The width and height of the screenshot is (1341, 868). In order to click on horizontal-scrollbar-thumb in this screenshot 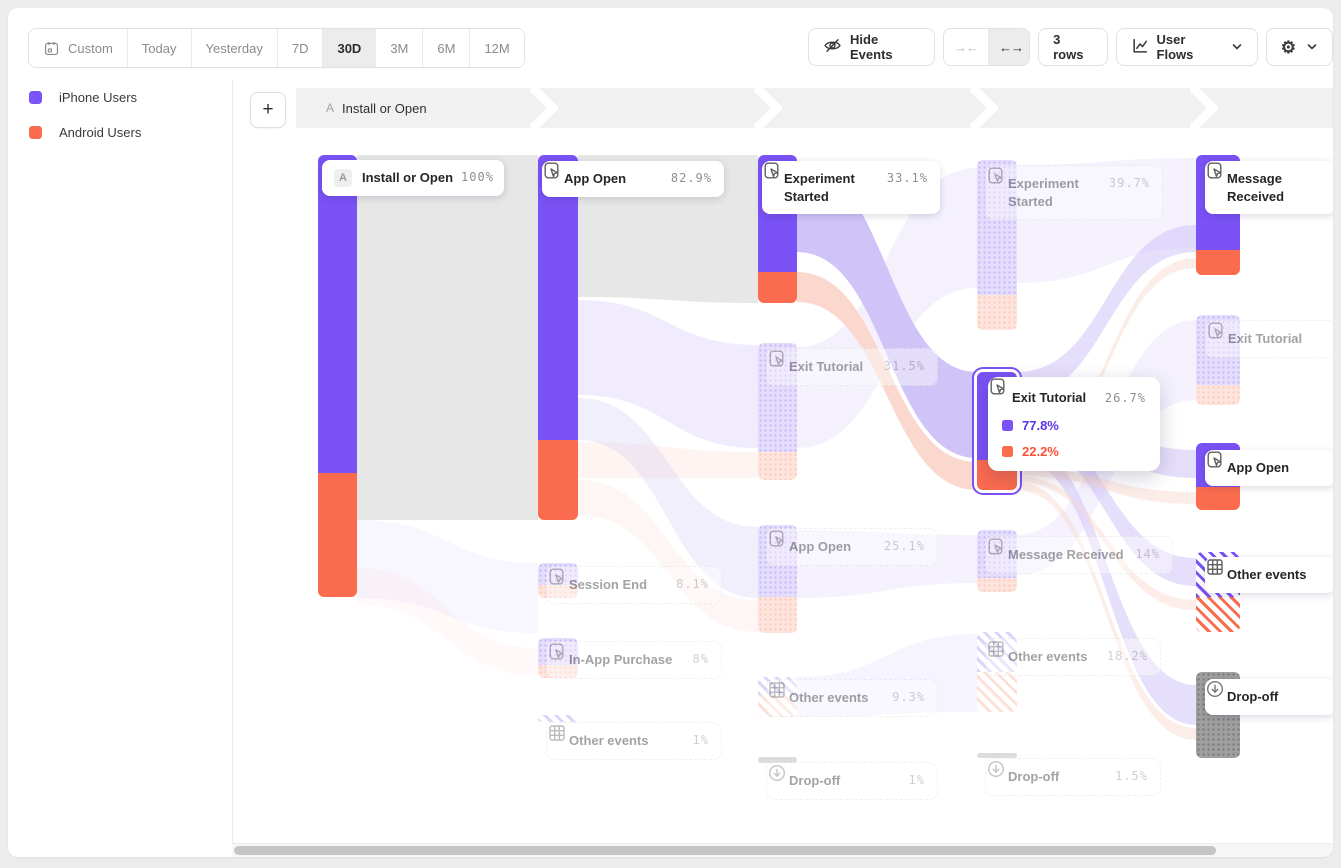, I will do `click(725, 850)`.